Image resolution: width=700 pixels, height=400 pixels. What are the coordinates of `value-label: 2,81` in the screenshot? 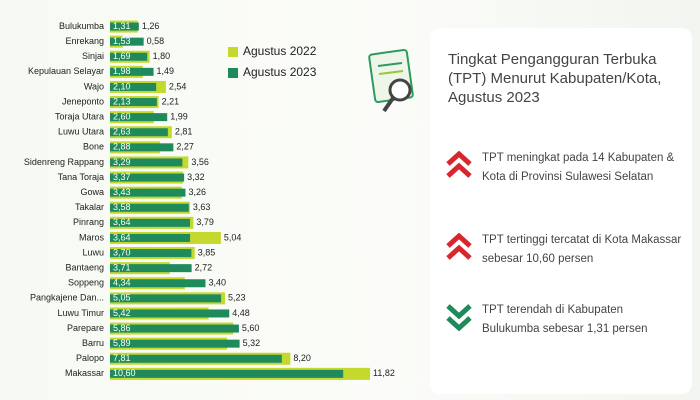 It's located at (184, 132).